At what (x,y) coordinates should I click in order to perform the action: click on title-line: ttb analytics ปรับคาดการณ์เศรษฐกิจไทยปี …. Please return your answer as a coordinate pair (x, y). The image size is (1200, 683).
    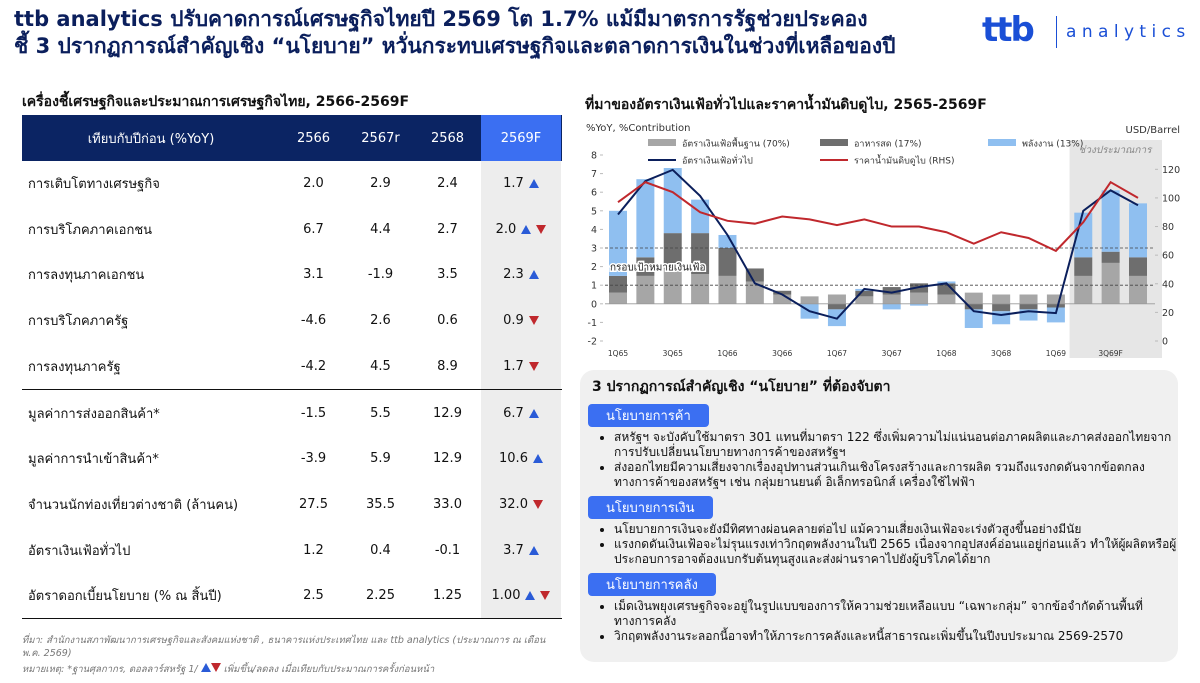
    Looking at the image, I should click on (441, 19).